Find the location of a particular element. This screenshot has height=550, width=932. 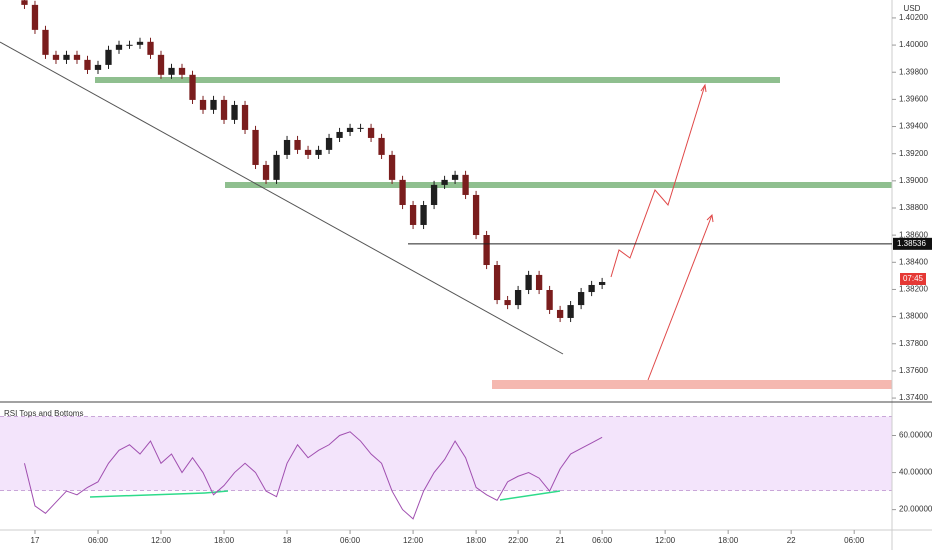

x-tick-label: 22 is located at coordinates (791, 540).